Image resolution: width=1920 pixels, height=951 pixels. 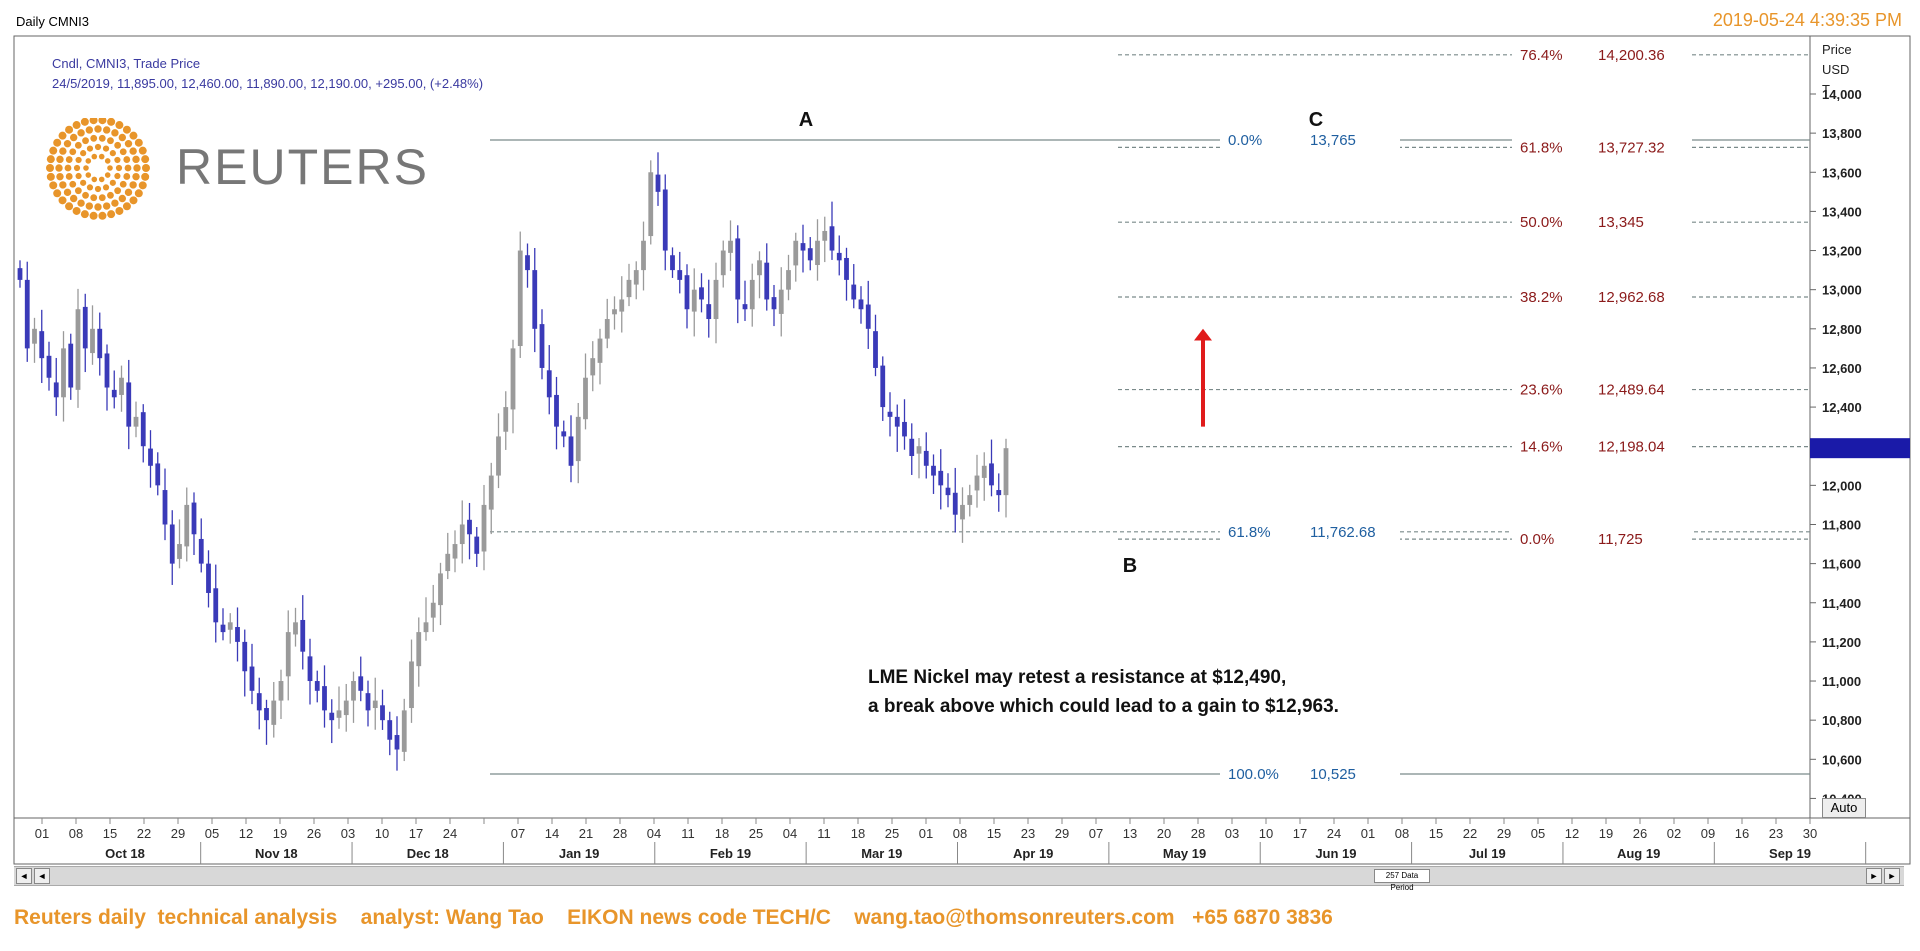 I want to click on scroll-right-button: ►, so click(x=1874, y=876).